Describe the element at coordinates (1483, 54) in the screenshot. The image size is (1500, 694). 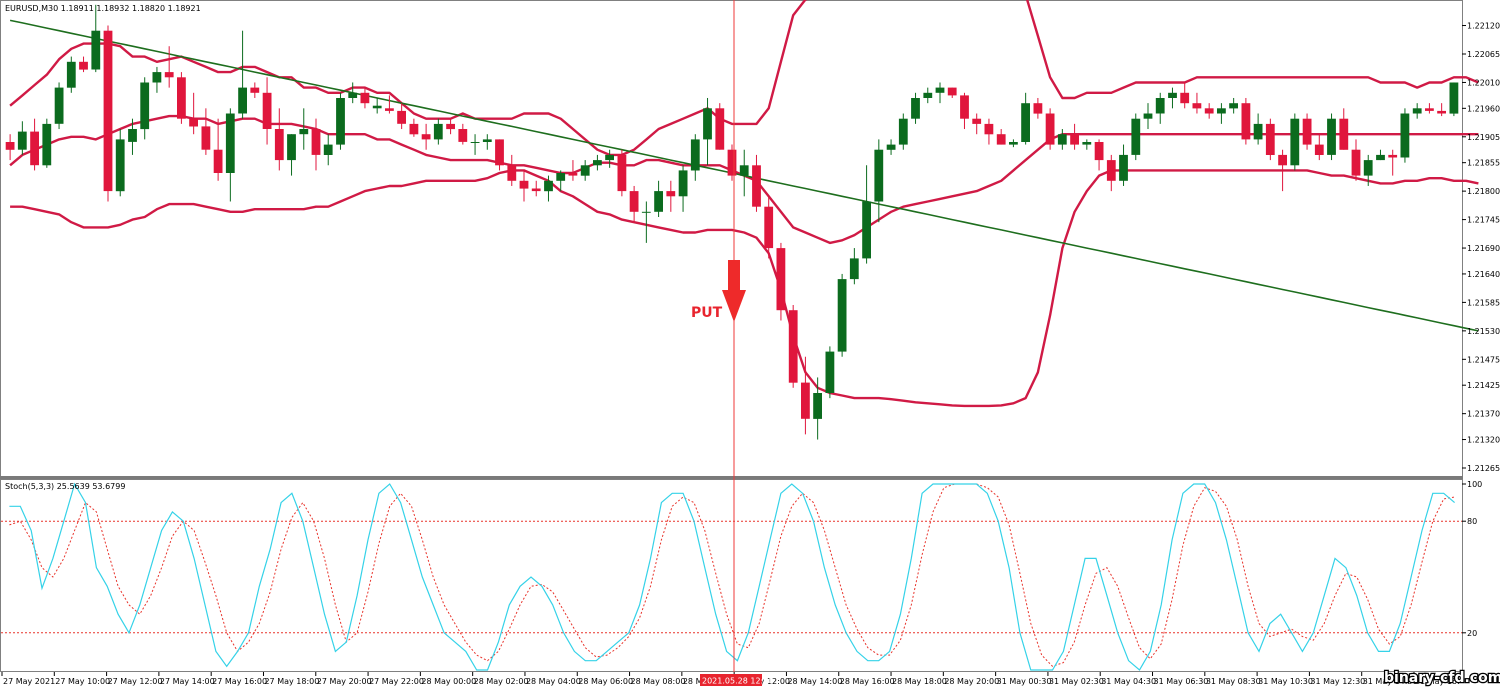
I see `price-axis-label: 1.22065` at that location.